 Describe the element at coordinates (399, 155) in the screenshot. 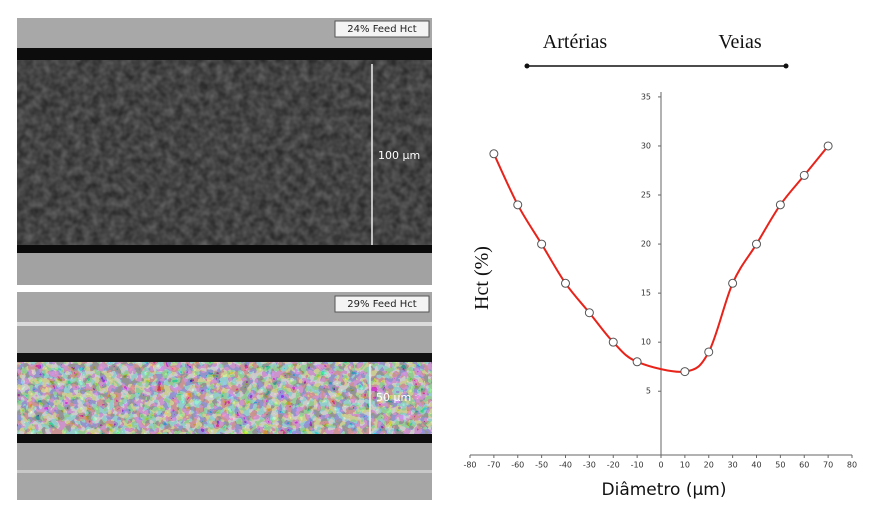

I see `scale-label: 100 µm` at that location.